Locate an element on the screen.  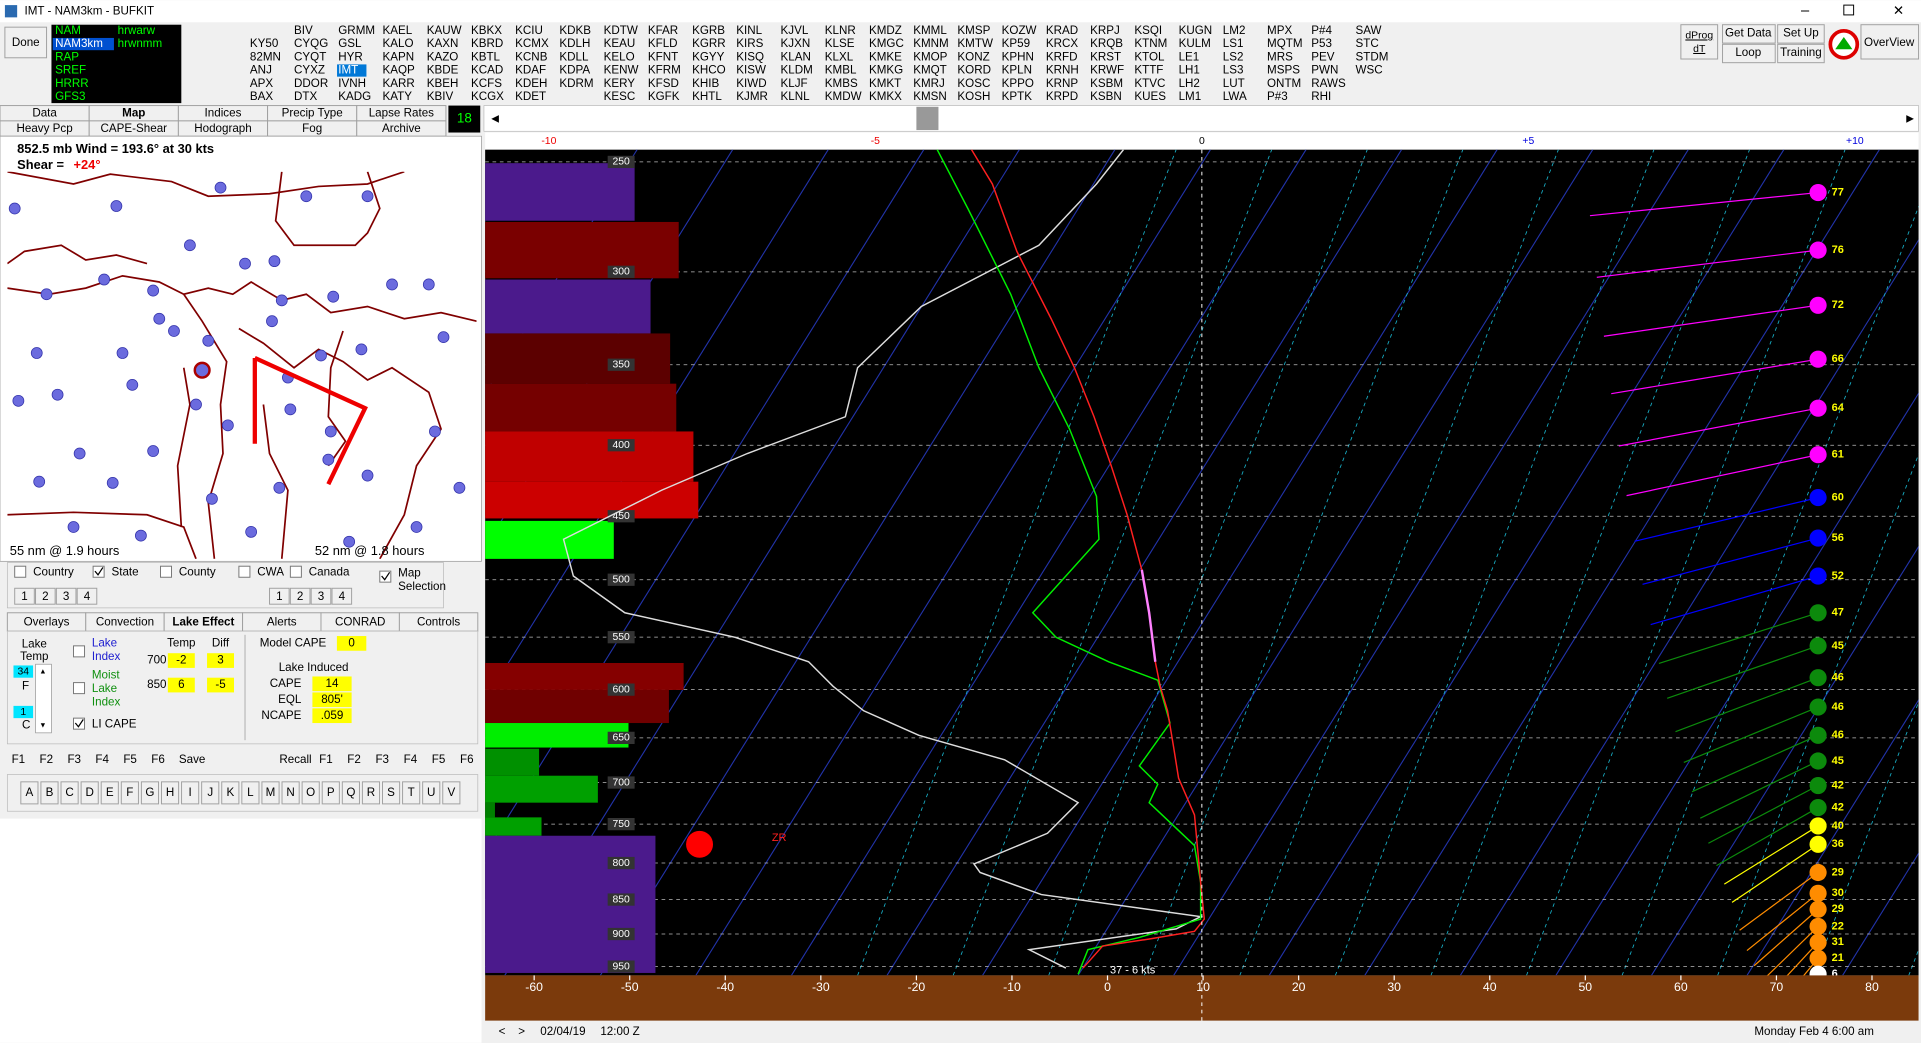
station: KBRD is located at coordinates (487, 43).